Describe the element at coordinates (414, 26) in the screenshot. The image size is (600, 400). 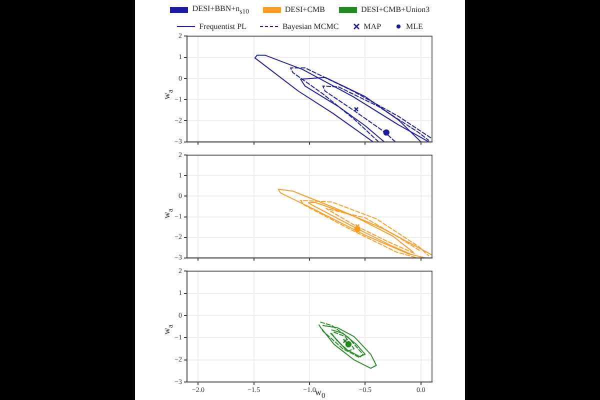
I see `legend-label: MLE` at that location.